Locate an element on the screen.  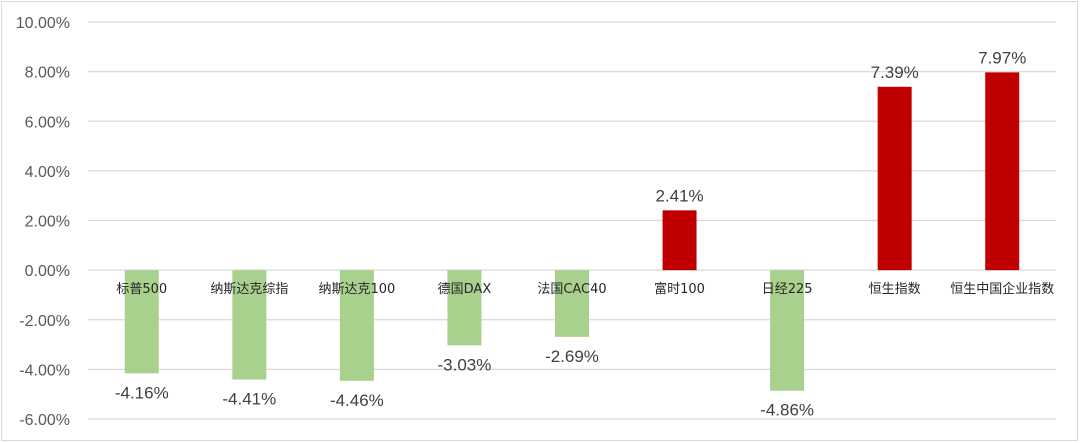
y-tick-label: -4.00% is located at coordinates (44, 370).